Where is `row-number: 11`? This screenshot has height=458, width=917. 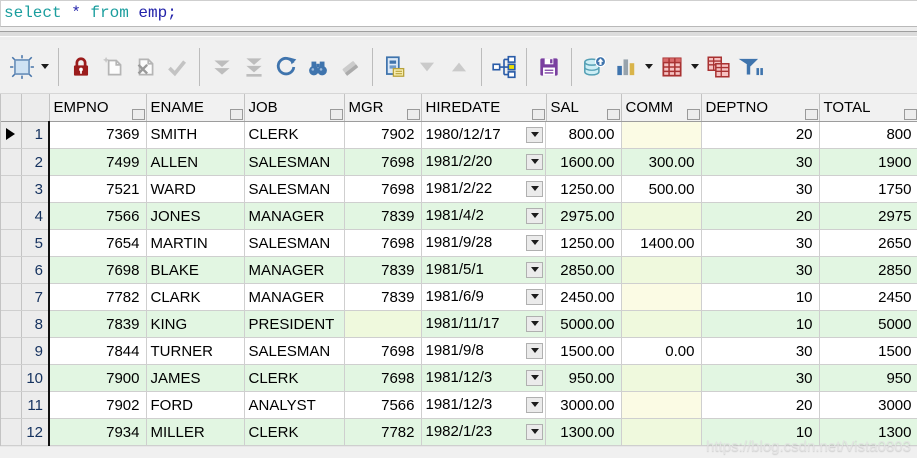 row-number: 11 is located at coordinates (35, 405).